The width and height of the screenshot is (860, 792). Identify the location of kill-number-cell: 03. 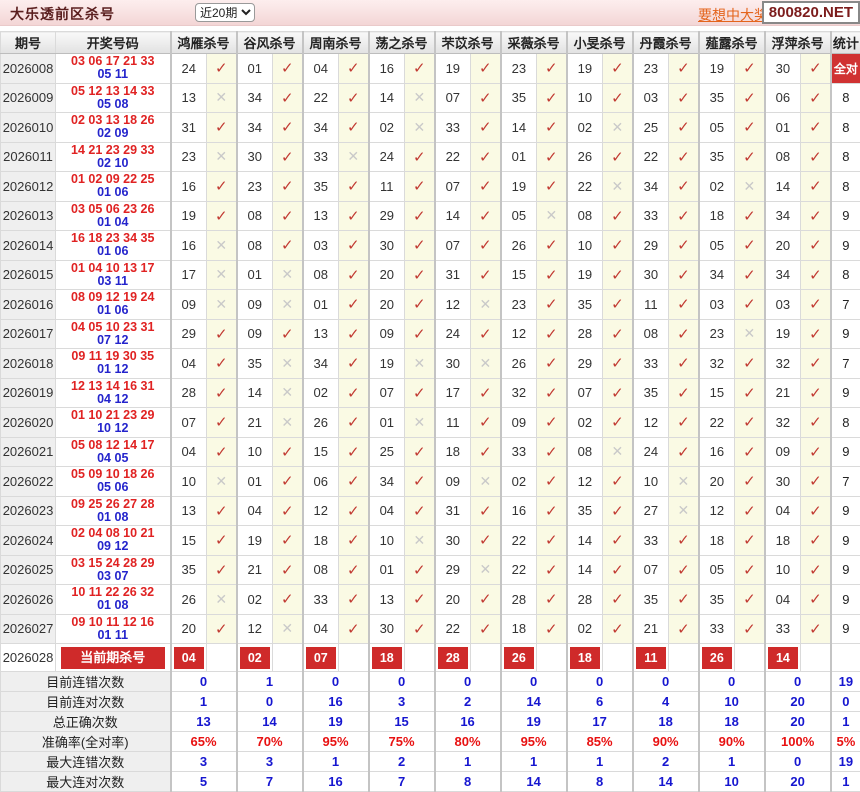
(783, 305).